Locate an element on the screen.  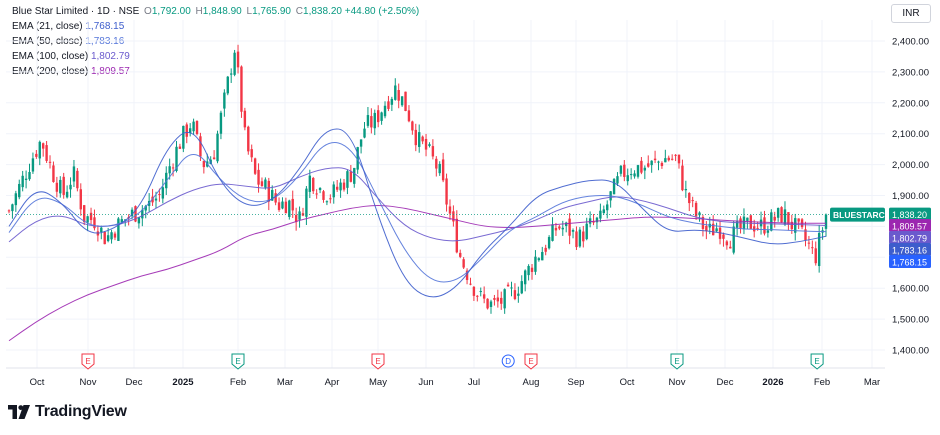
currency-button: INR is located at coordinates (911, 13).